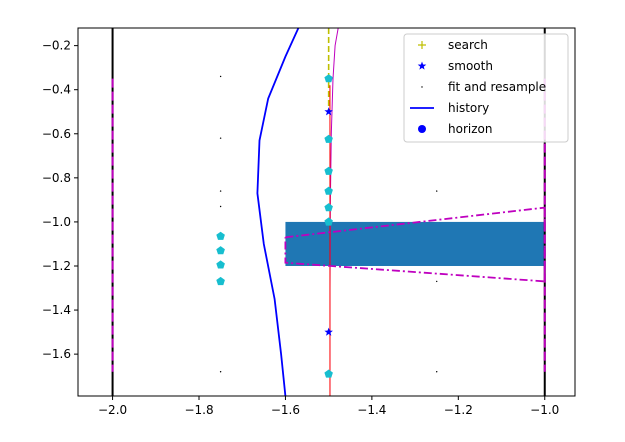 This screenshot has width=625, height=442. Describe the element at coordinates (334, 212) in the screenshot. I see `magenta-thin-curve` at that location.